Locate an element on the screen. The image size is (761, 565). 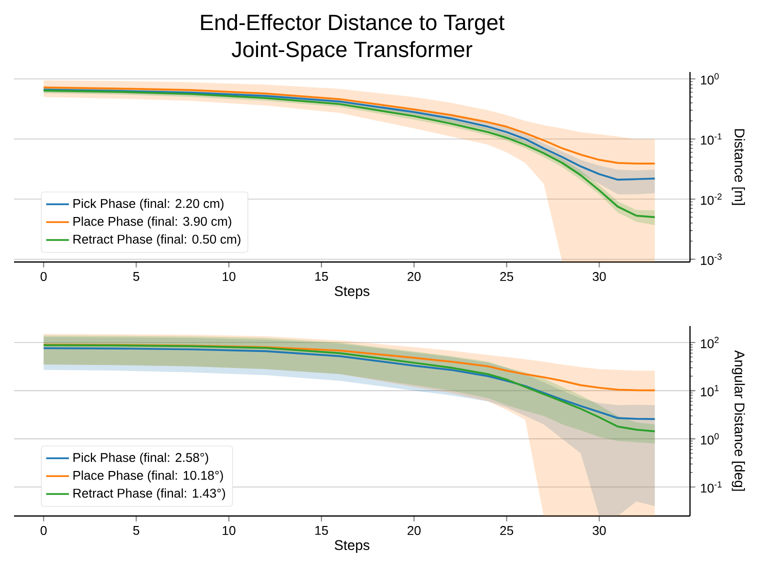
legend-label: Retract Phase (final: 1.43°) is located at coordinates (150, 494).